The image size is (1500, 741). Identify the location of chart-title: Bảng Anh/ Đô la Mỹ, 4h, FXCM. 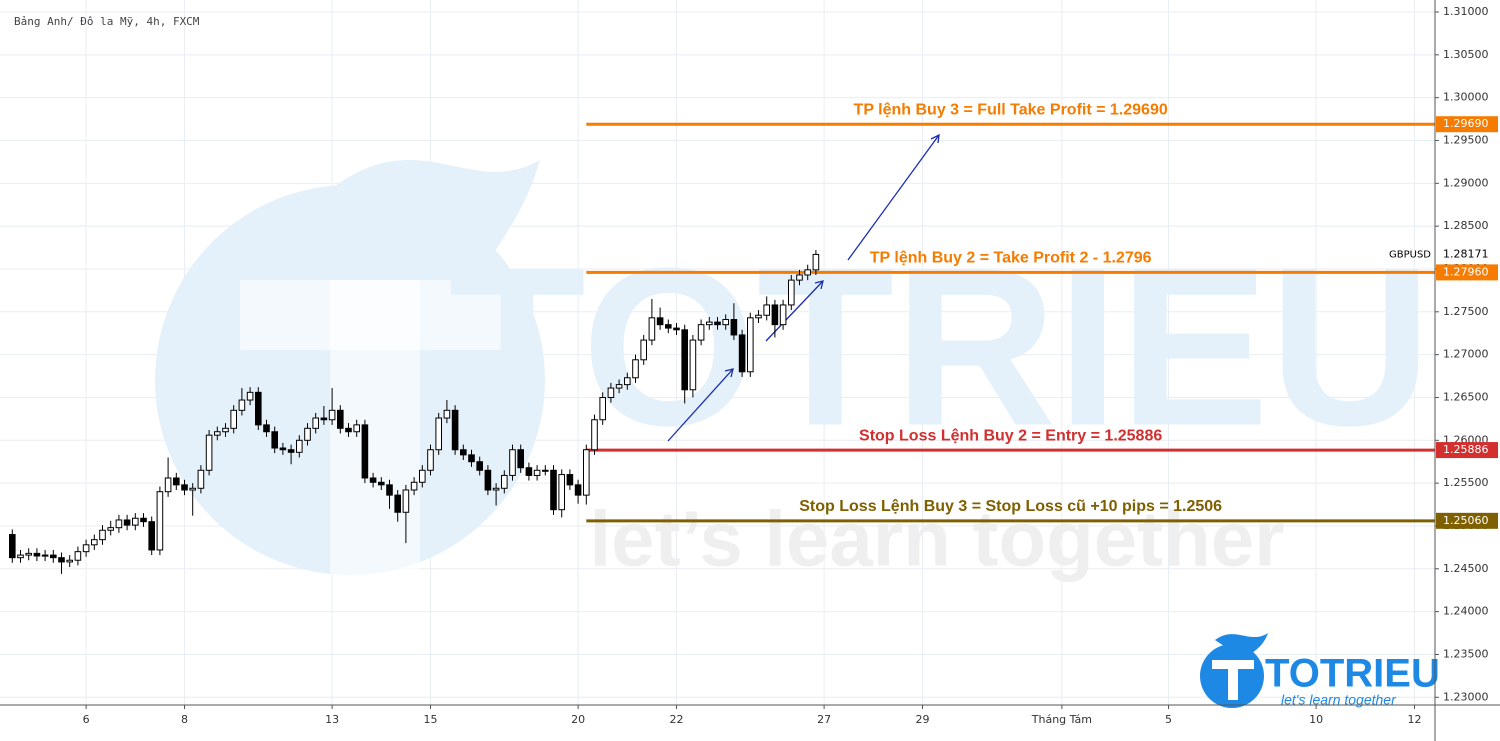
(107, 21).